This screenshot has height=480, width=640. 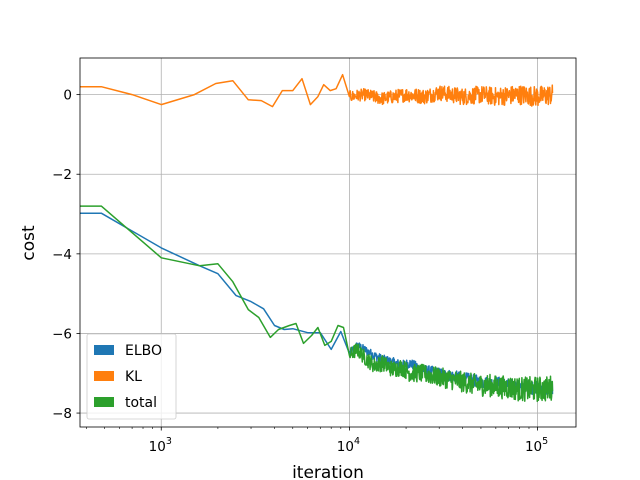 I want to click on x-tick-exponent: 3, so click(x=169, y=441).